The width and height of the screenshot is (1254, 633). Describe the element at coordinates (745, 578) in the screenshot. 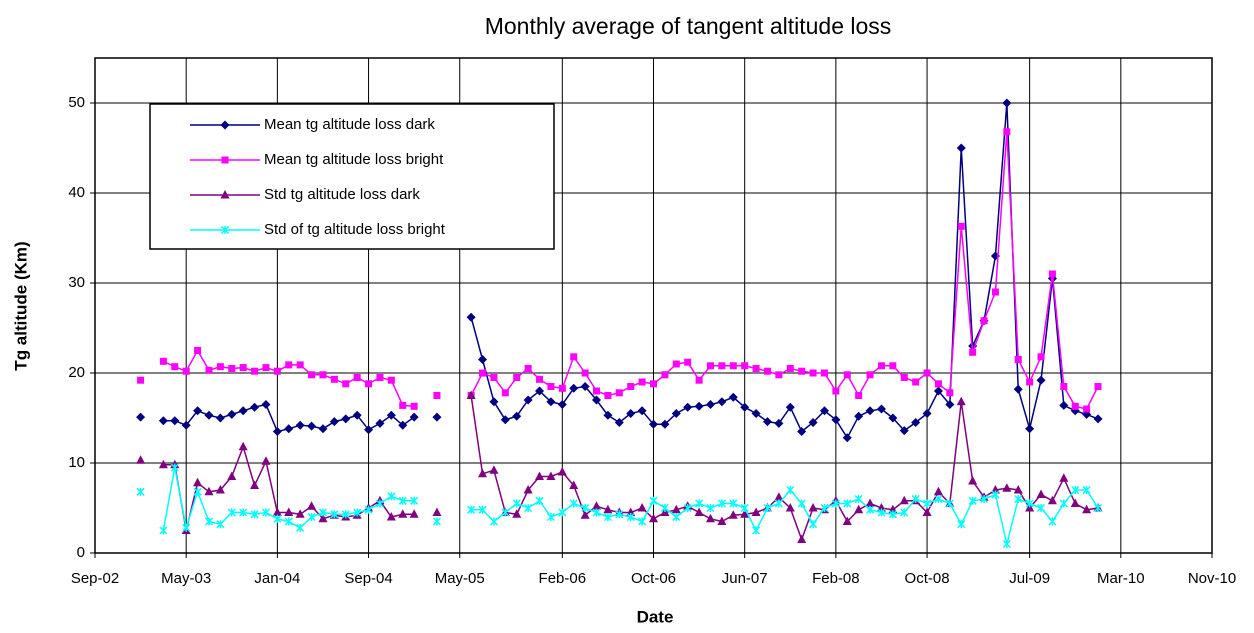

I see `x-tick-label: Jun-07` at that location.